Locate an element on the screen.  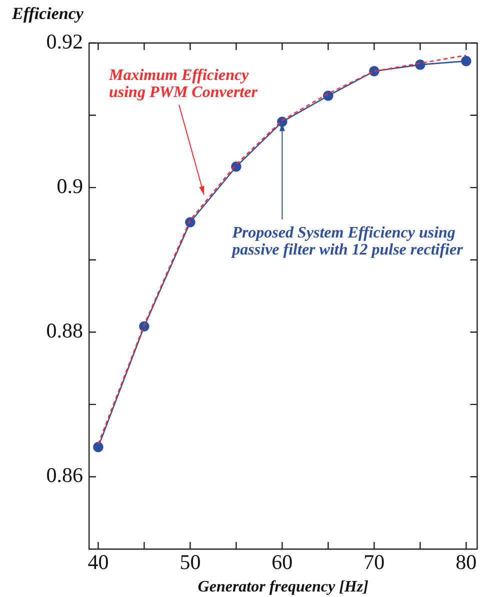
x-tick-label: 70 is located at coordinates (374, 562).